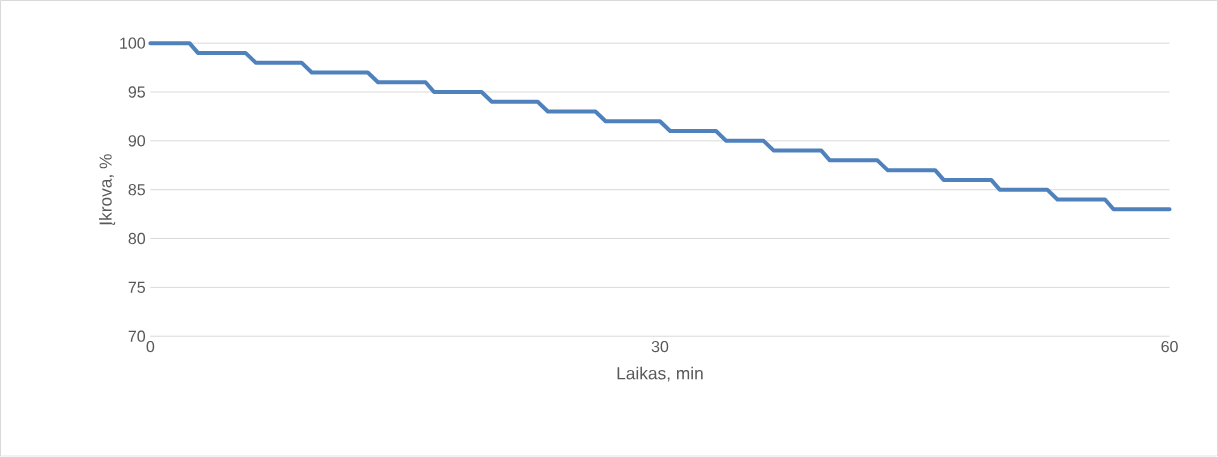  I want to click on y-tick-label: 75, so click(136, 287).